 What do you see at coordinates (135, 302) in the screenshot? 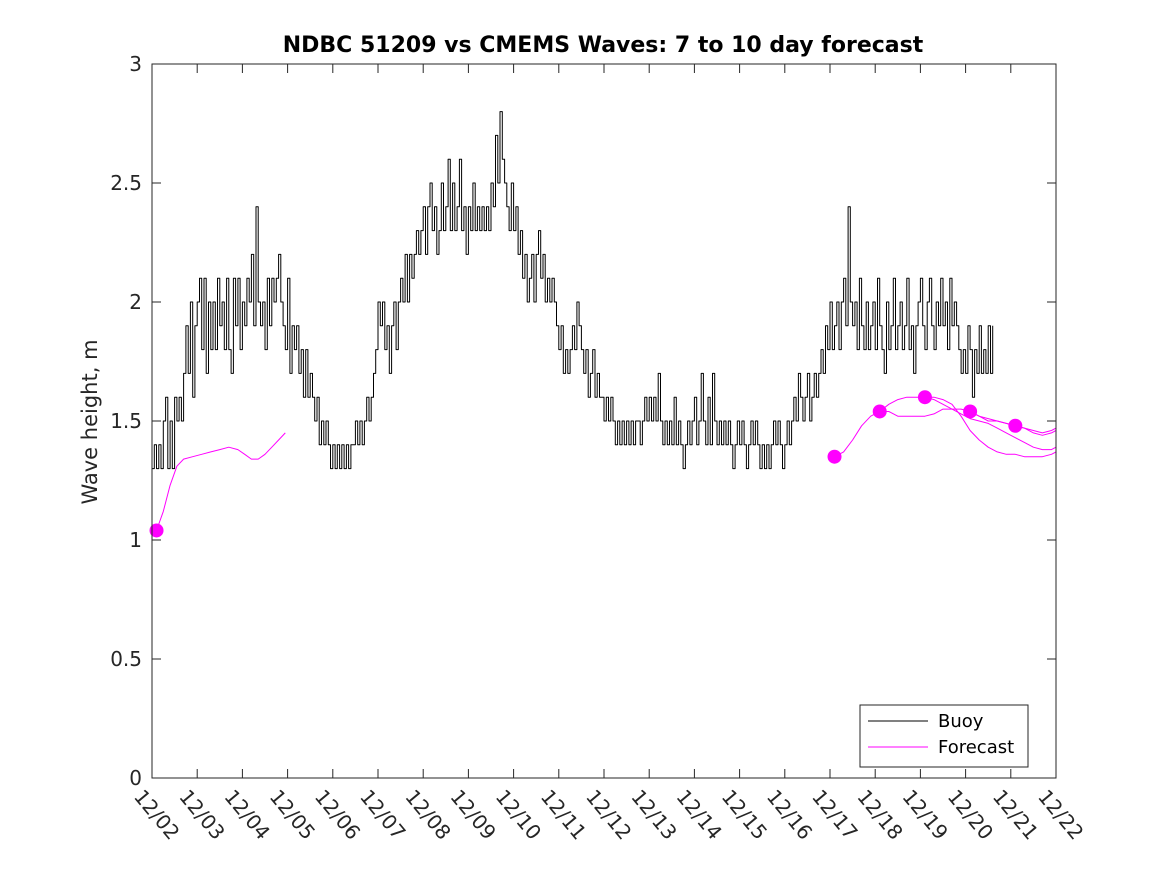
I see `y-tick-label: 2` at bounding box center [135, 302].